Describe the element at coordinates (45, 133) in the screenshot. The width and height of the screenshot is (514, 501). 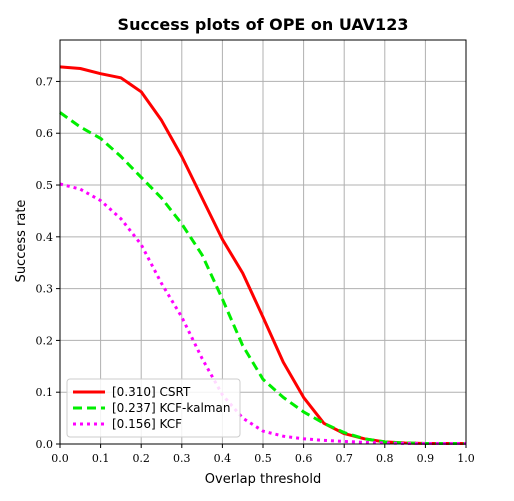
I see `y-tick-label: 0.6` at that location.